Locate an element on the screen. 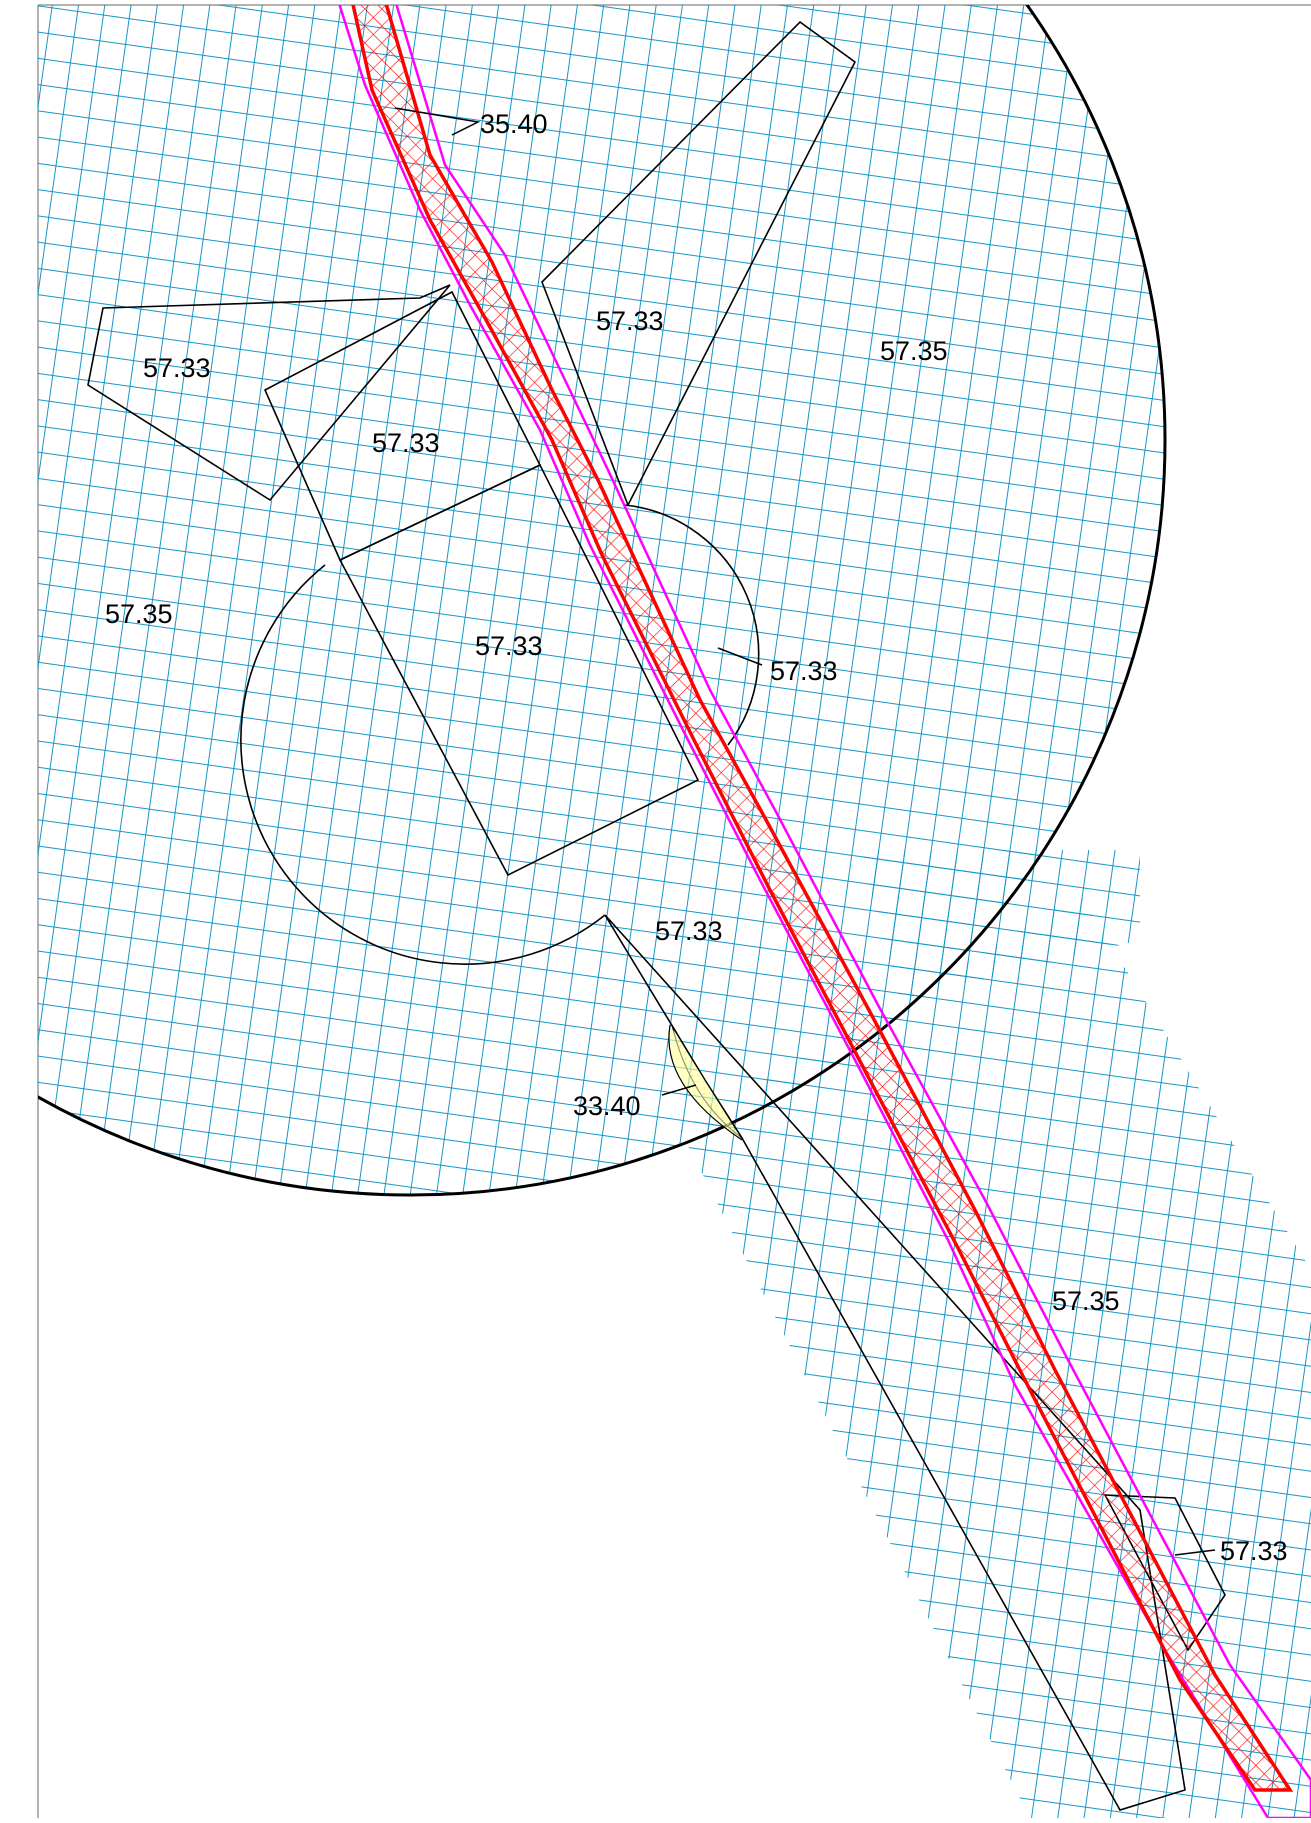  label-special: 33.40 is located at coordinates (607, 1106).